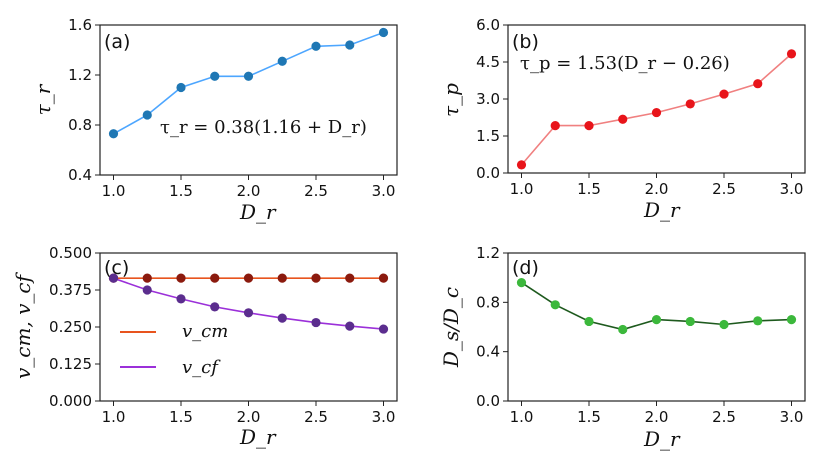  What do you see at coordinates (662, 210) in the screenshot?
I see `panel-b-xlabel: D_r` at bounding box center [662, 210].